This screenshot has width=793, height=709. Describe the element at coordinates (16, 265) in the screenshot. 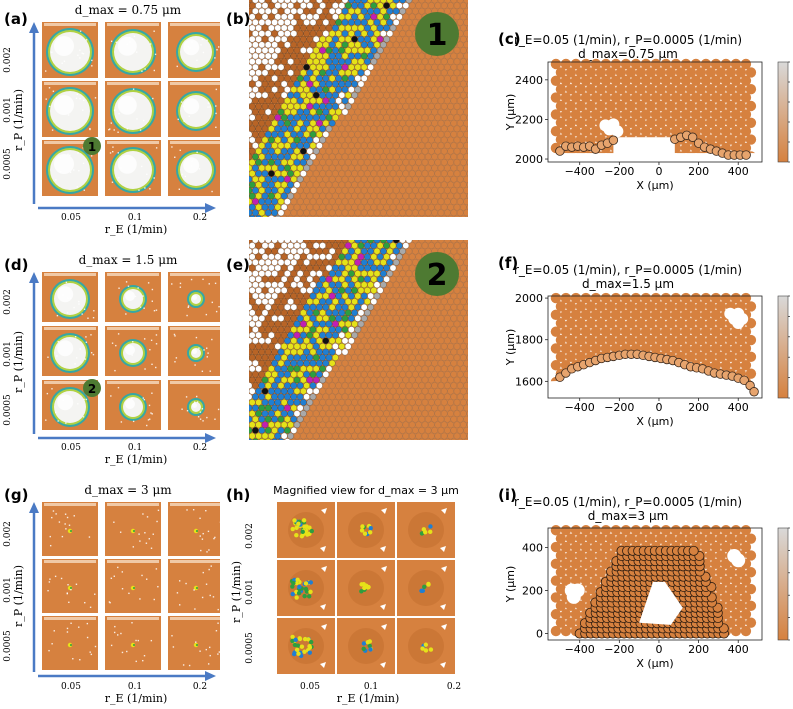

I see `panel-label-d: (d)` at that location.